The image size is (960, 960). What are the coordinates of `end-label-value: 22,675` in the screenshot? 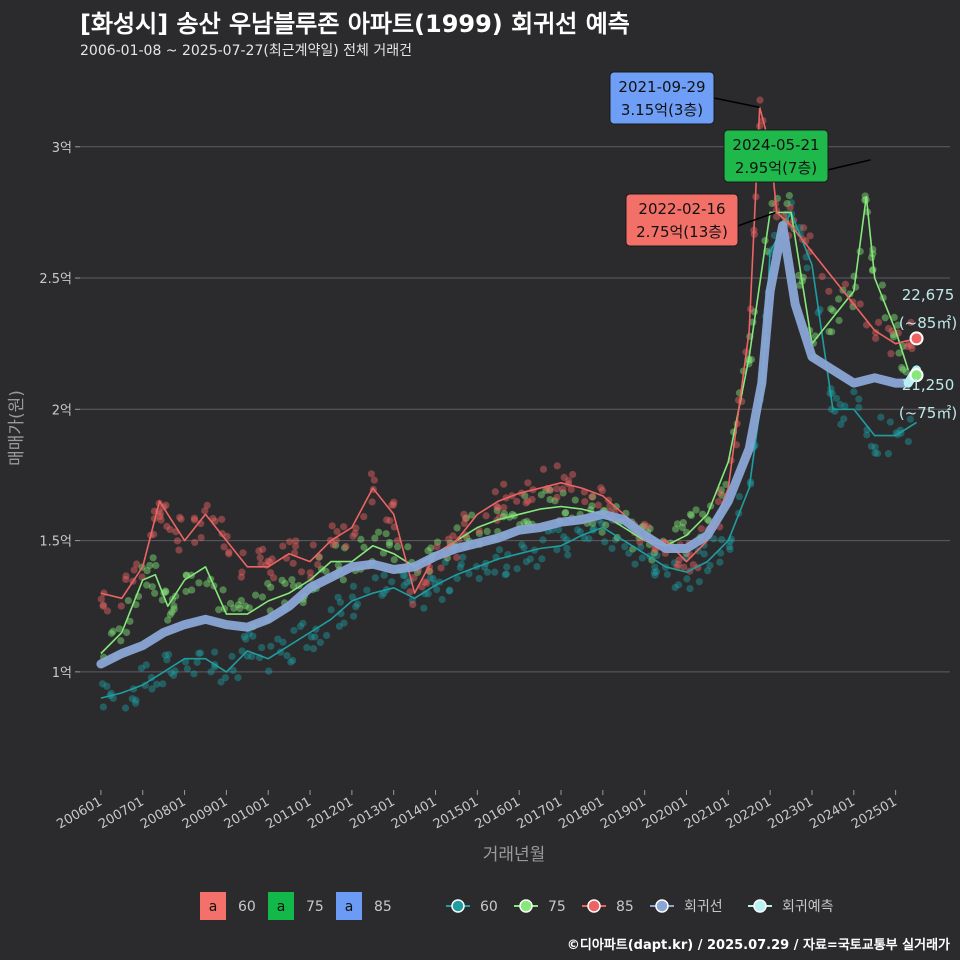 It's located at (928, 295).